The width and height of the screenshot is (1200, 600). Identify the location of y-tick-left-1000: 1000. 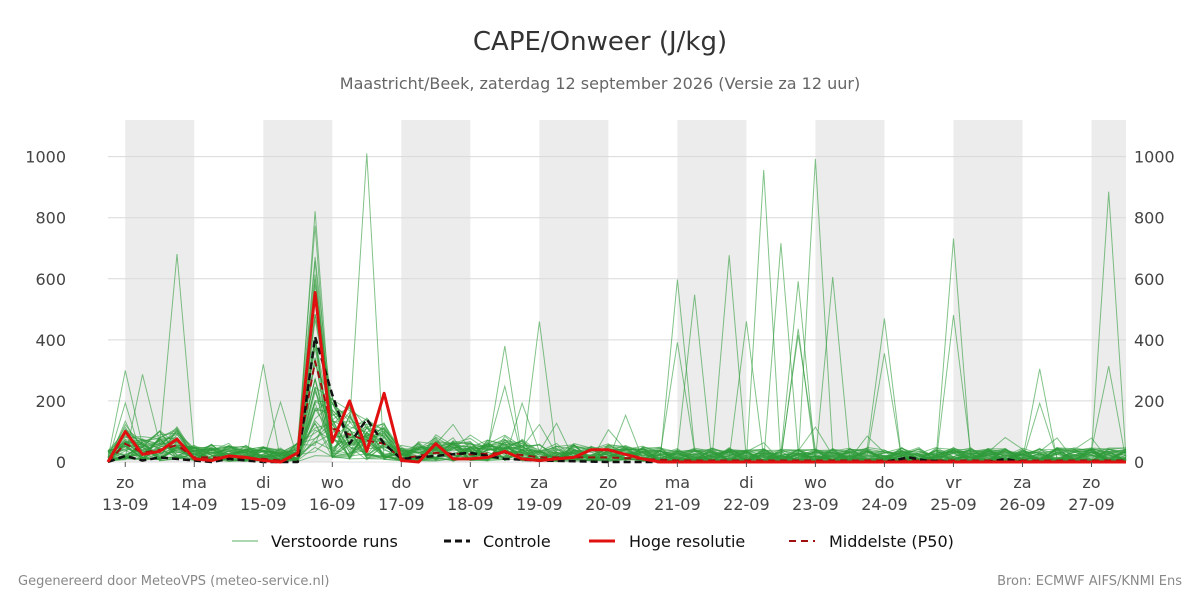
(45, 157).